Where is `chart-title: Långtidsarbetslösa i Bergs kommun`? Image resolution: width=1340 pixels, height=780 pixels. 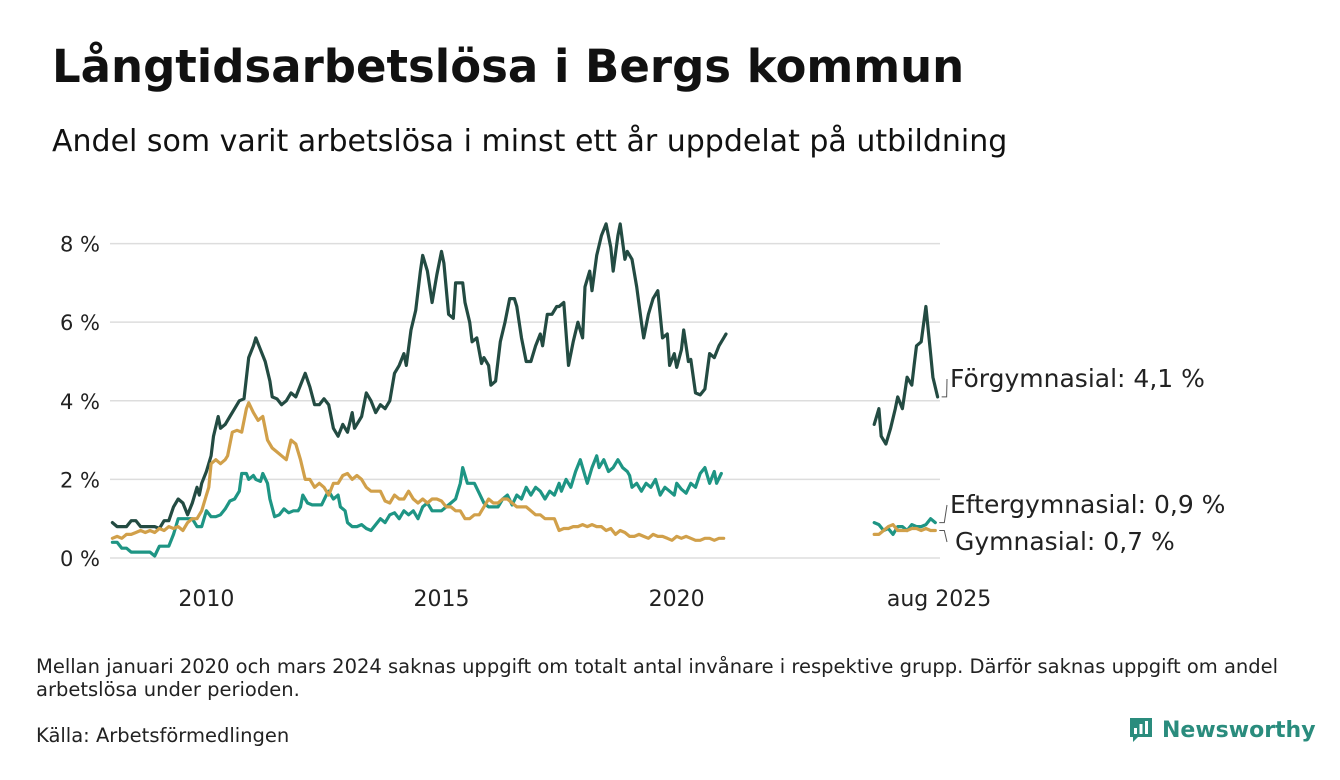 chart-title: Långtidsarbetslösa i Bergs kommun is located at coordinates (508, 66).